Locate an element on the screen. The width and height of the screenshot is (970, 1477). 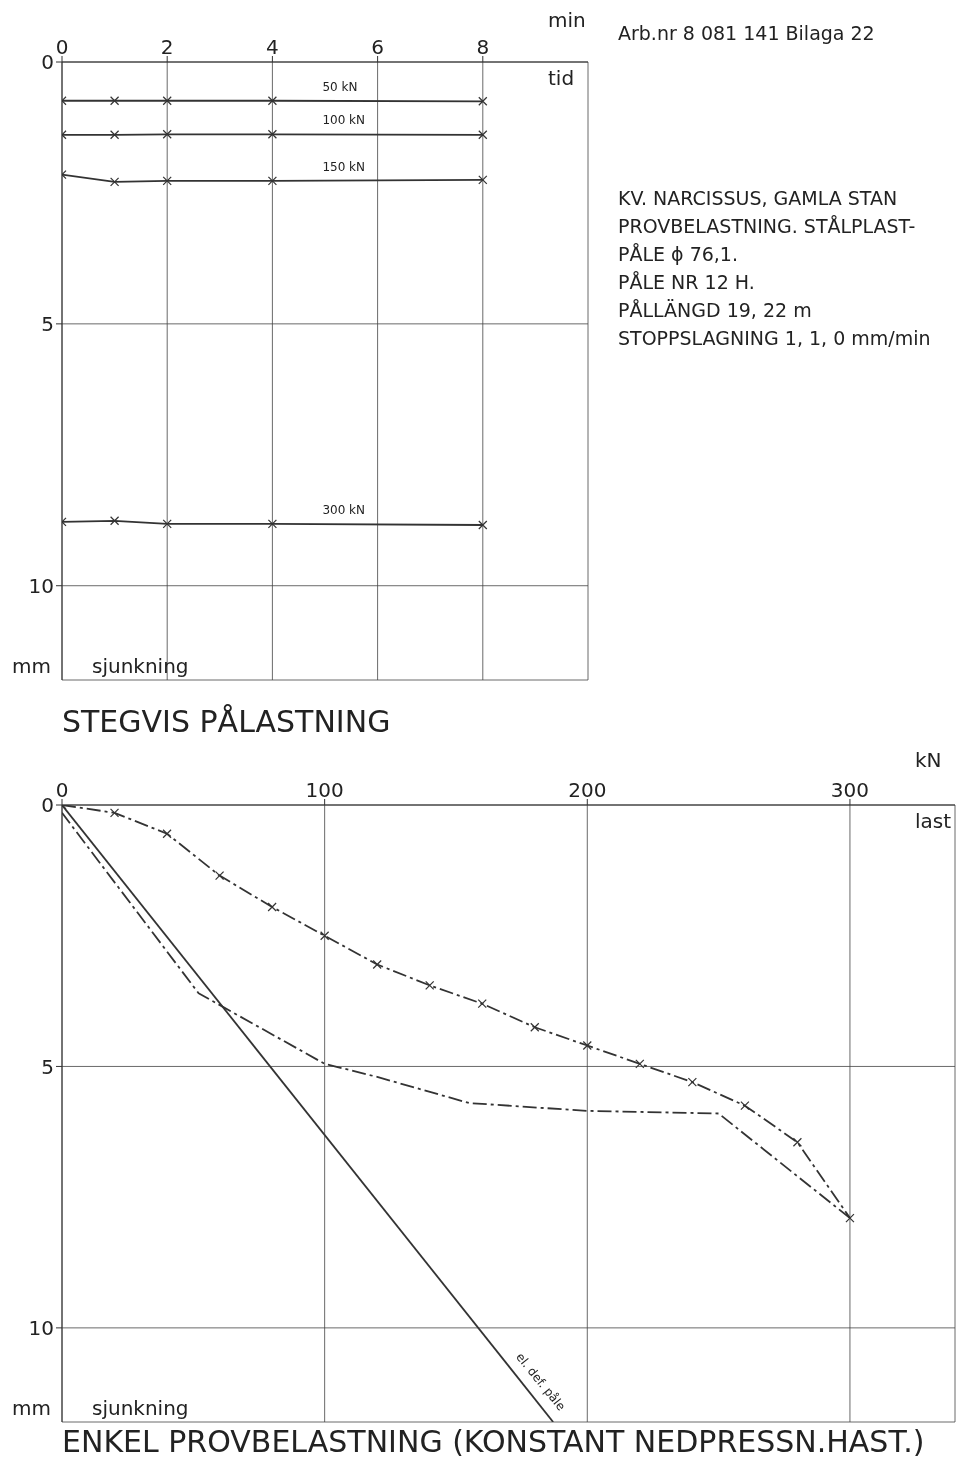
series-label: 150 kN is located at coordinates (344, 166).